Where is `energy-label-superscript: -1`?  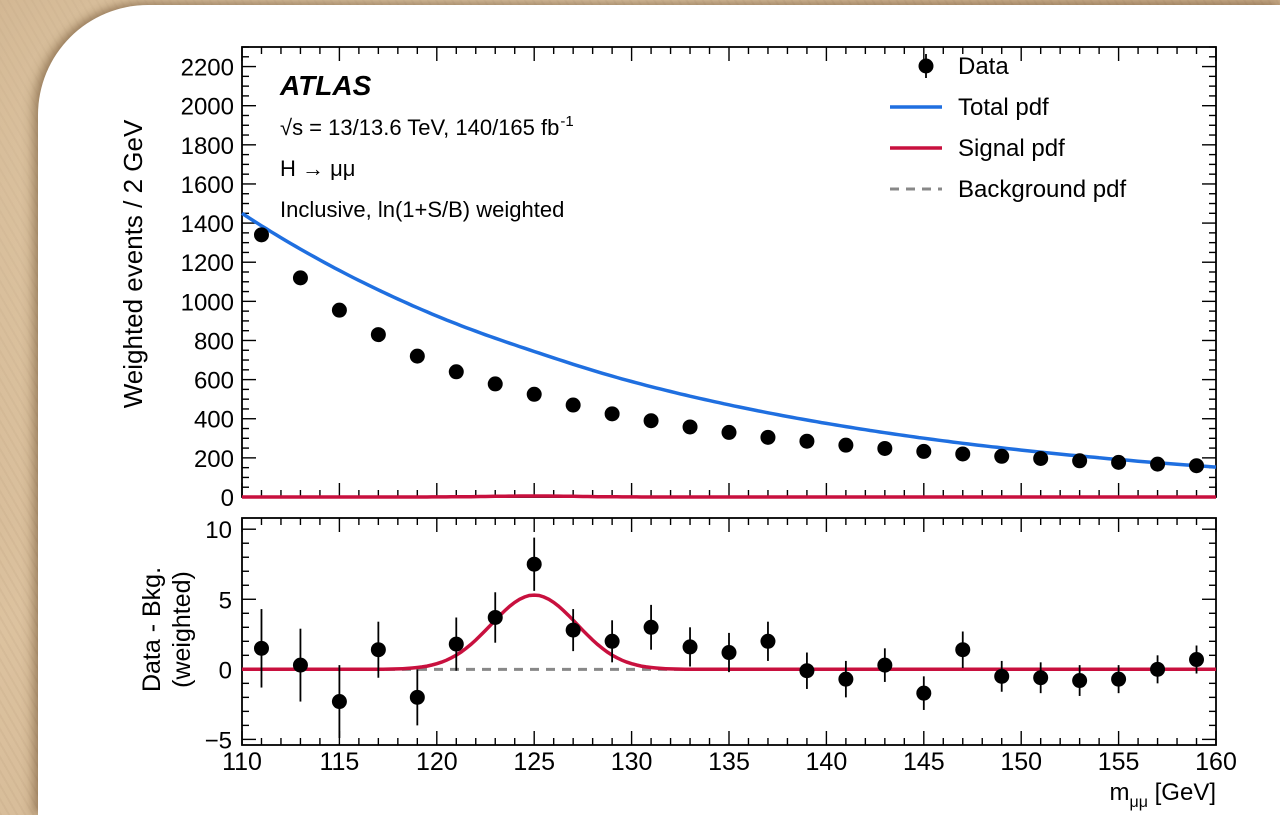 energy-label-superscript: -1 is located at coordinates (566, 121).